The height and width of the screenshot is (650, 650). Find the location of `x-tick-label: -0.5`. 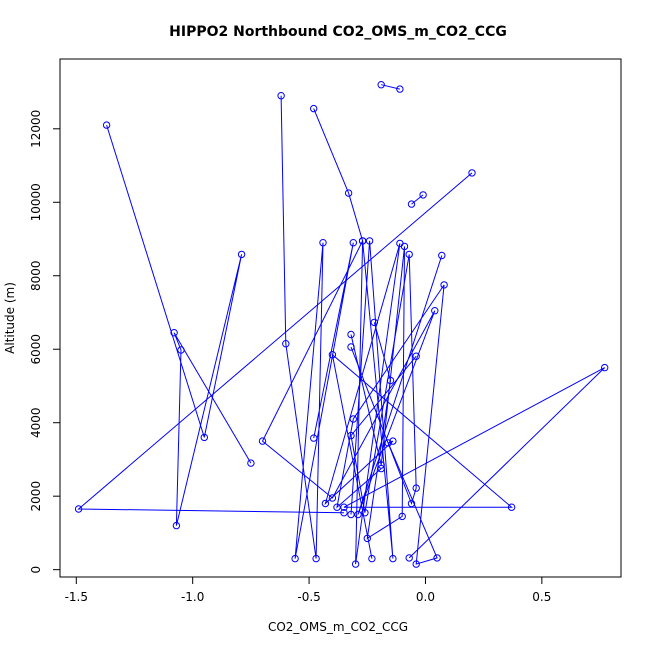

x-tick-label: -0.5 is located at coordinates (308, 597).